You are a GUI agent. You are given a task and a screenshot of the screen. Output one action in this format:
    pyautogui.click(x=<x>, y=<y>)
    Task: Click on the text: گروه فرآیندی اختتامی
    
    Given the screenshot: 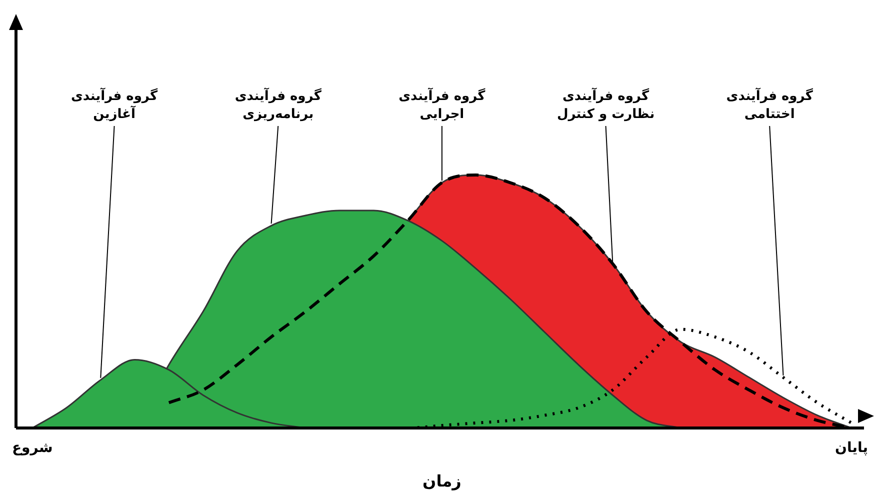 What is the action you would take?
    pyautogui.click(x=770, y=104)
    